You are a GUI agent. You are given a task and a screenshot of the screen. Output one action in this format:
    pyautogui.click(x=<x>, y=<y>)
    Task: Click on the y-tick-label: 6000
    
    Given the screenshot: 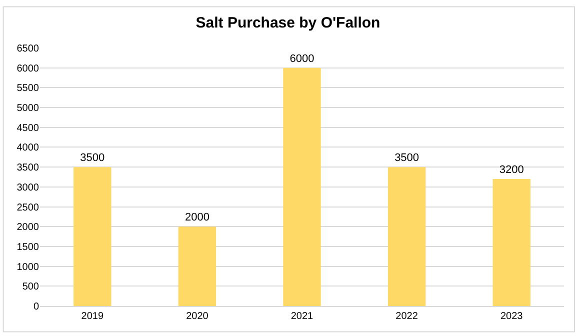 What is the action you would take?
    pyautogui.click(x=28, y=68)
    